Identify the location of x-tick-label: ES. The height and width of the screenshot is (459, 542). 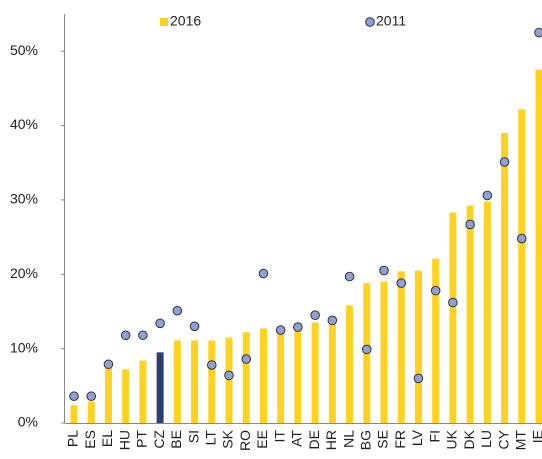
(90, 439).